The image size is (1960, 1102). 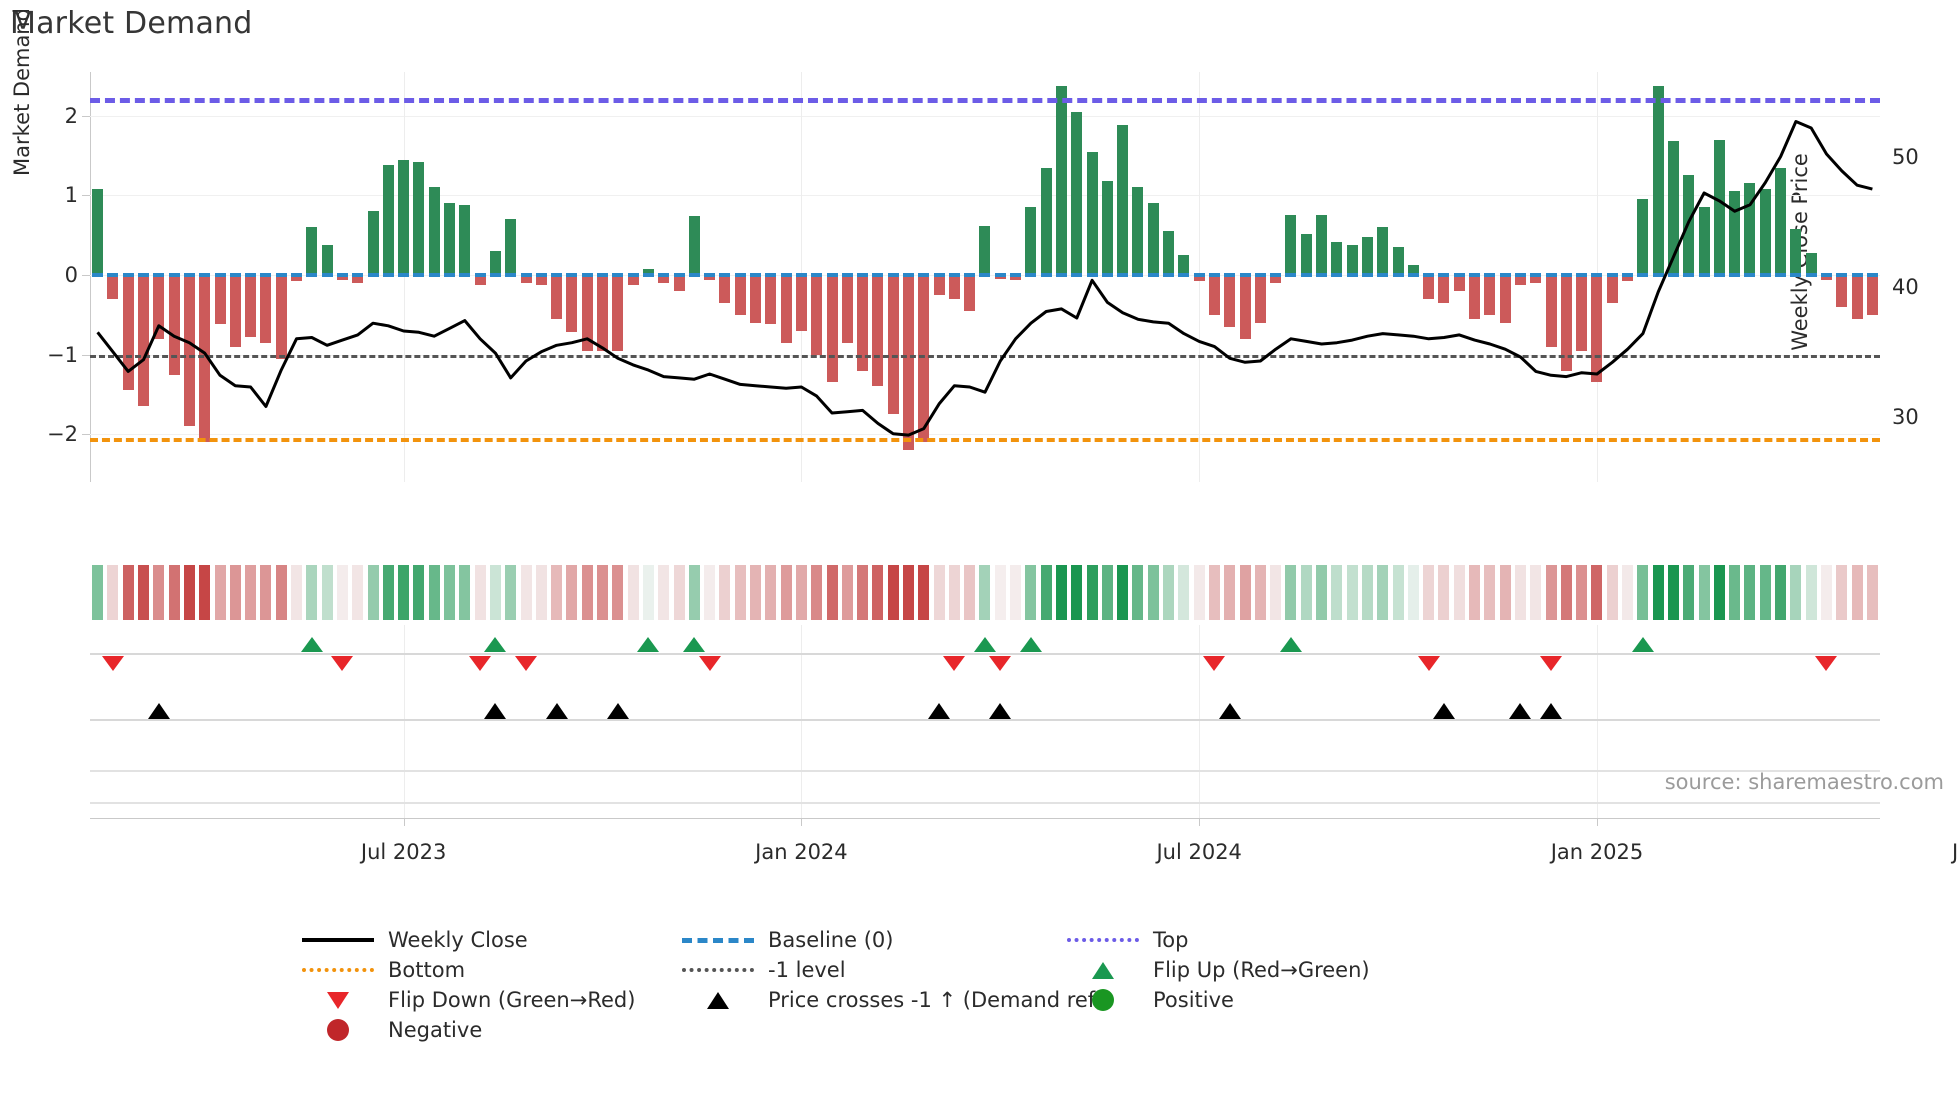 I want to click on flip-down-marker, so click(x=342, y=663).